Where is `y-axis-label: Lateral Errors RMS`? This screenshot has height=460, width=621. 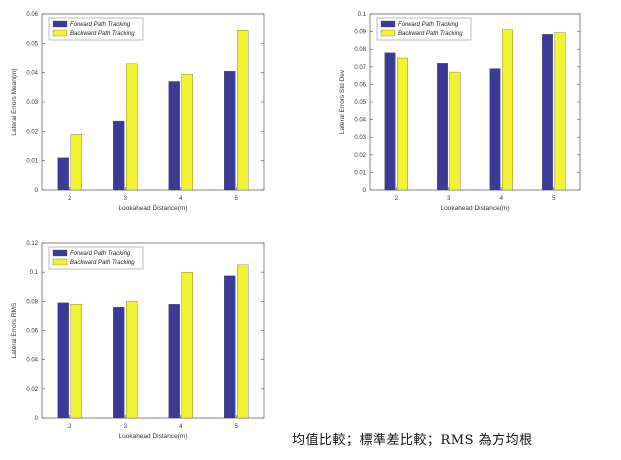
y-axis-label: Lateral Errors RMS is located at coordinates (14, 330).